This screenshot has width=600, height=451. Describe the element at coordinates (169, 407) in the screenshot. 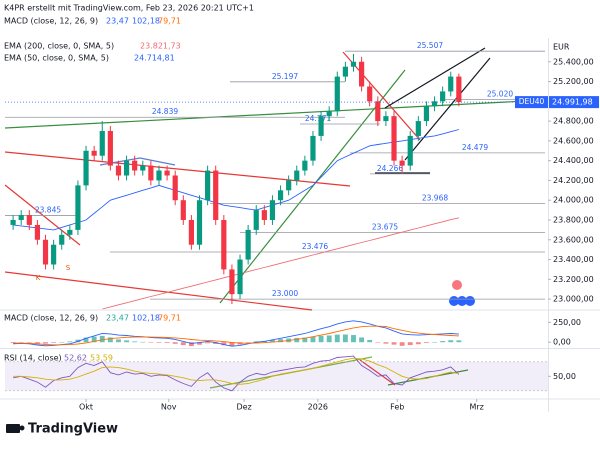

I see `x-tick-label: Nov` at that location.